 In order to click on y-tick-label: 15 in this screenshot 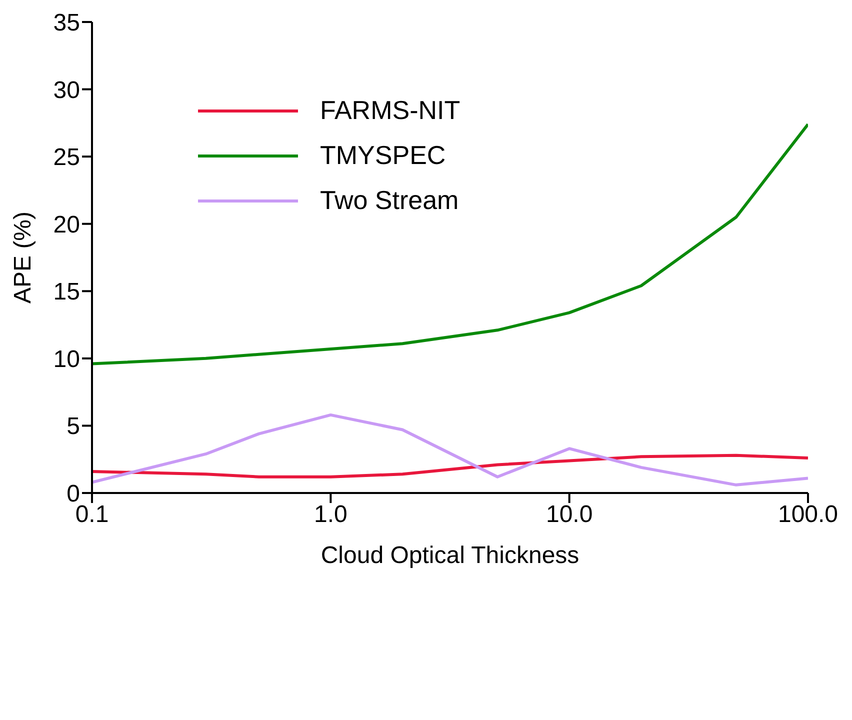, I will do `click(66, 292)`.